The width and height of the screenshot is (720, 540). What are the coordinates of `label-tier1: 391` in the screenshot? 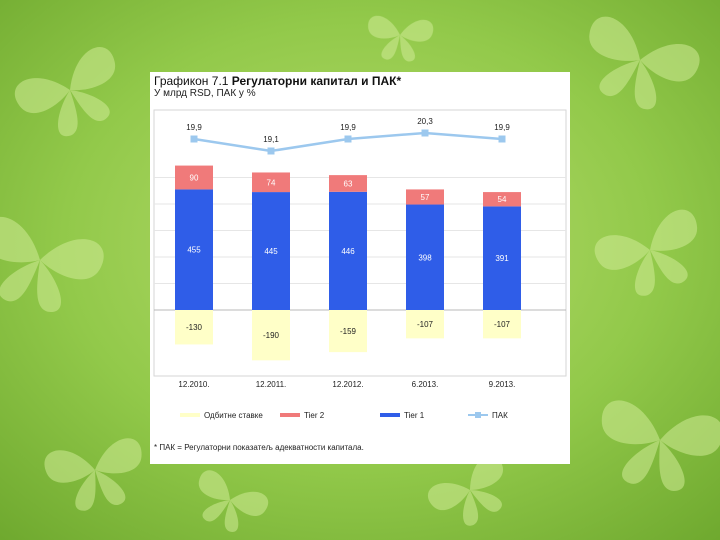 It's located at (502, 258).